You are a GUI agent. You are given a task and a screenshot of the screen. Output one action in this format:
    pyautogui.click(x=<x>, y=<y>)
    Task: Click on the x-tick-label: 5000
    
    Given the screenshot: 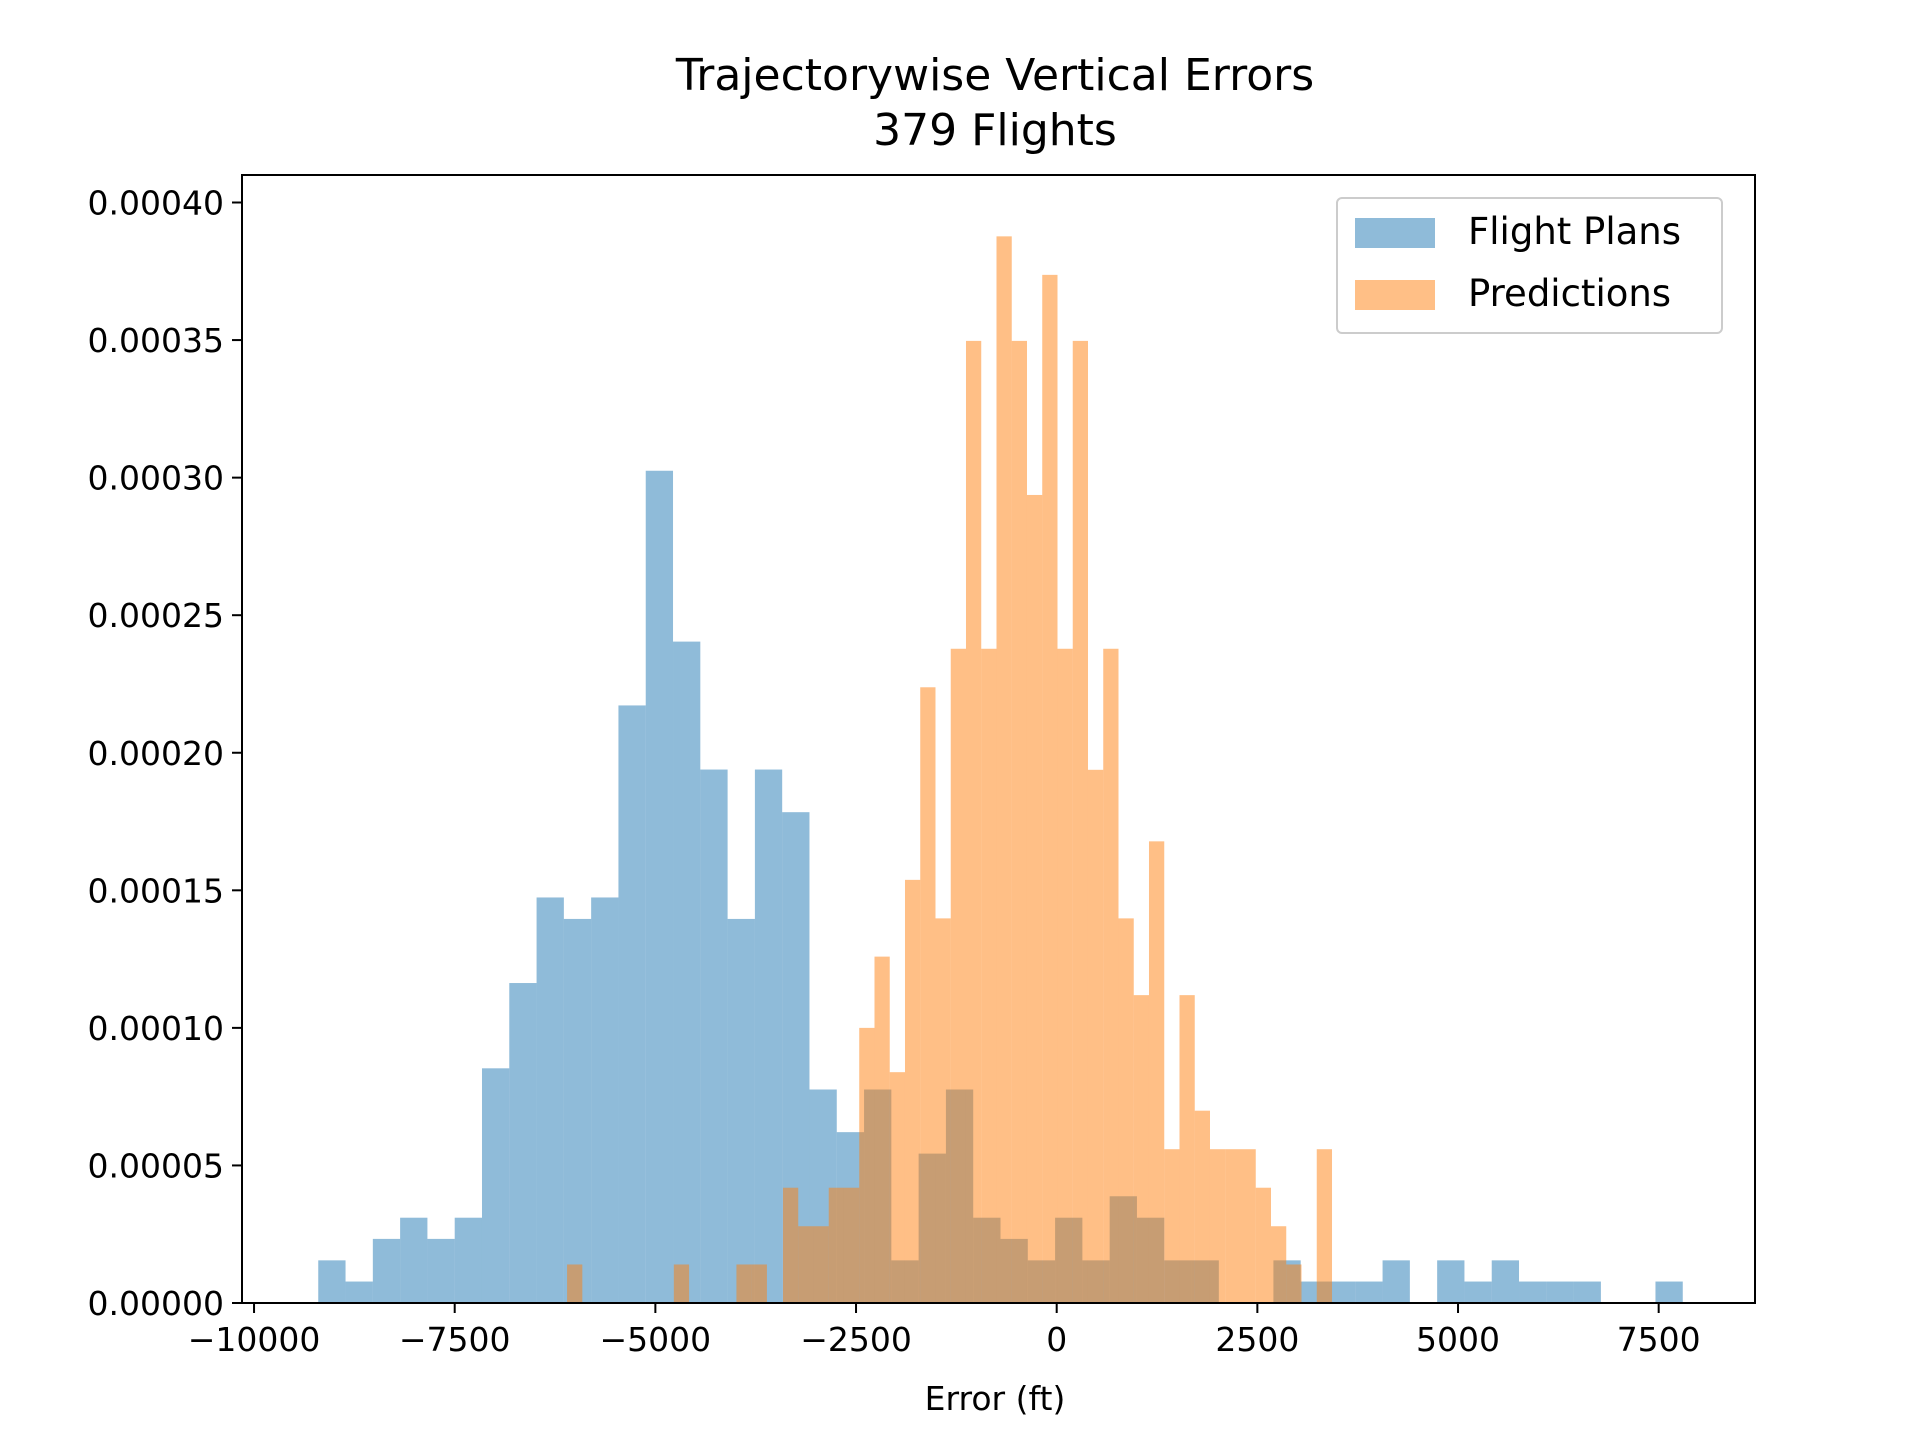 What is the action you would take?
    pyautogui.click(x=1458, y=1339)
    